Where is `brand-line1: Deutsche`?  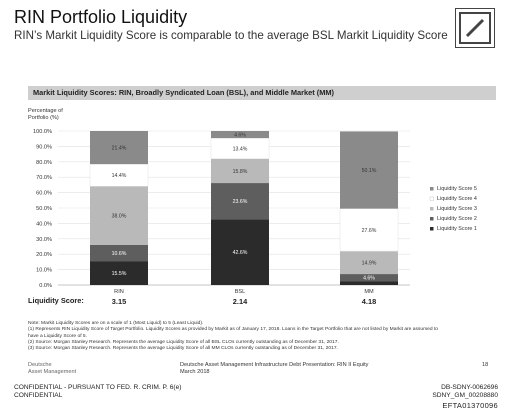 brand-line1: Deutsche is located at coordinates (40, 365).